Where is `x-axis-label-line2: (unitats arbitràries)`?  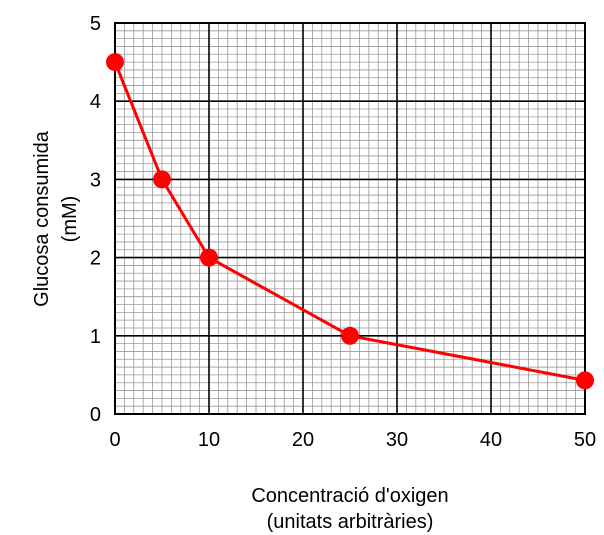
x-axis-label-line2: (unitats arbitràries) is located at coordinates (350, 522).